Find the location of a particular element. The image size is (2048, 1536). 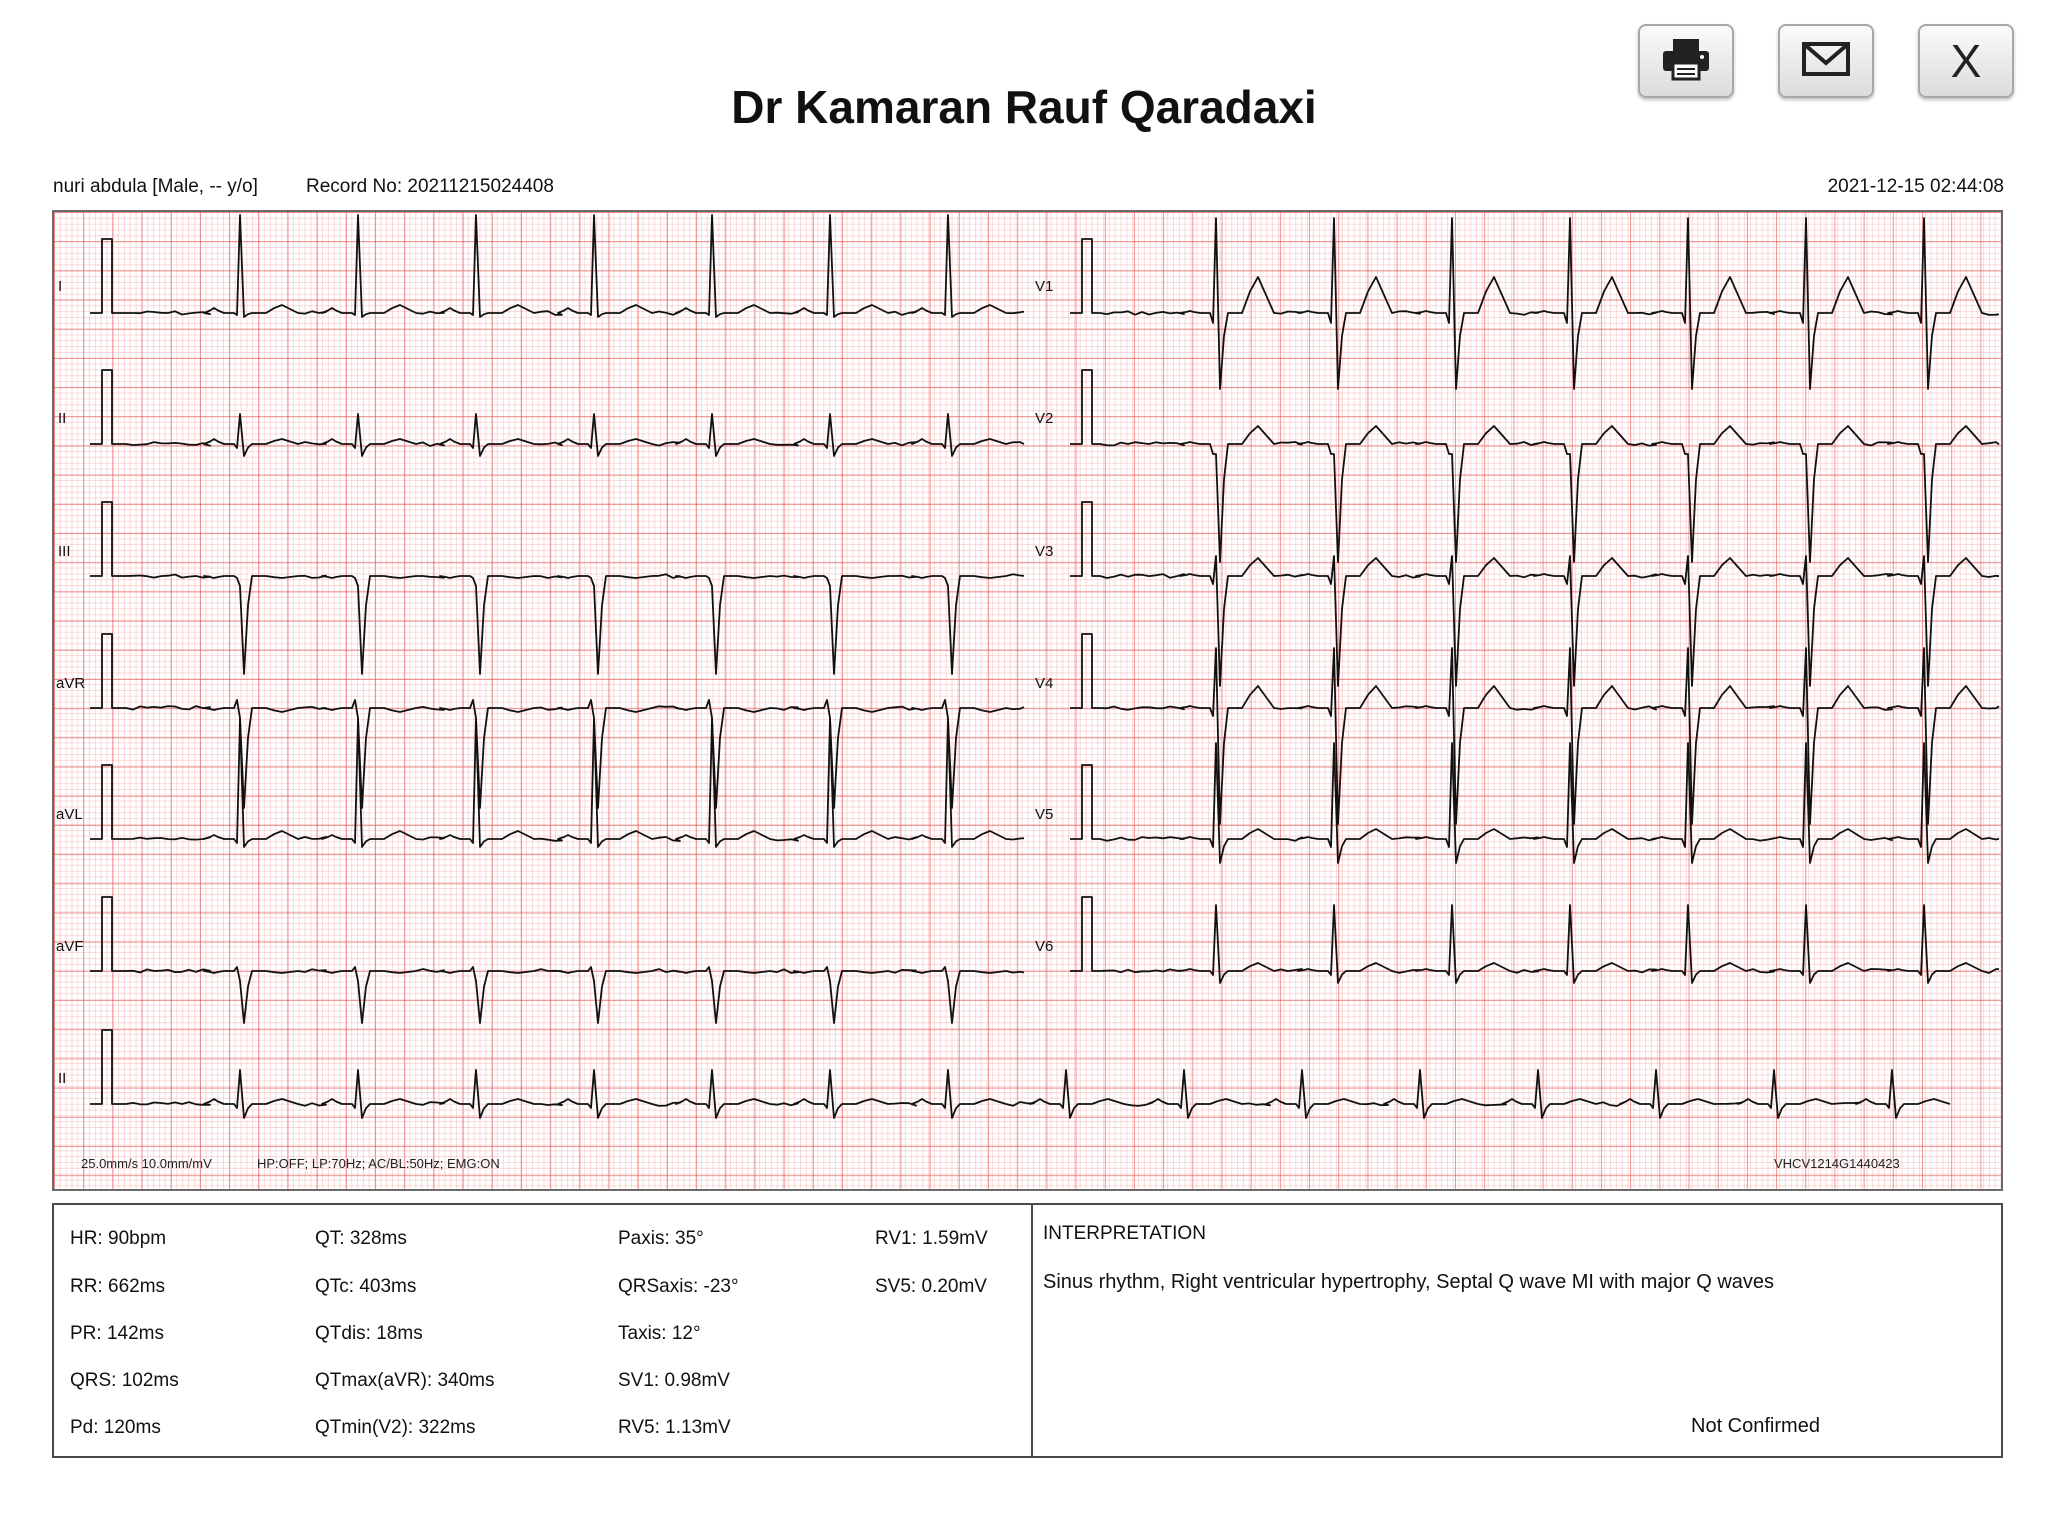

patient-info: nuri abdula [Male, -- y/o] is located at coordinates (155, 186).